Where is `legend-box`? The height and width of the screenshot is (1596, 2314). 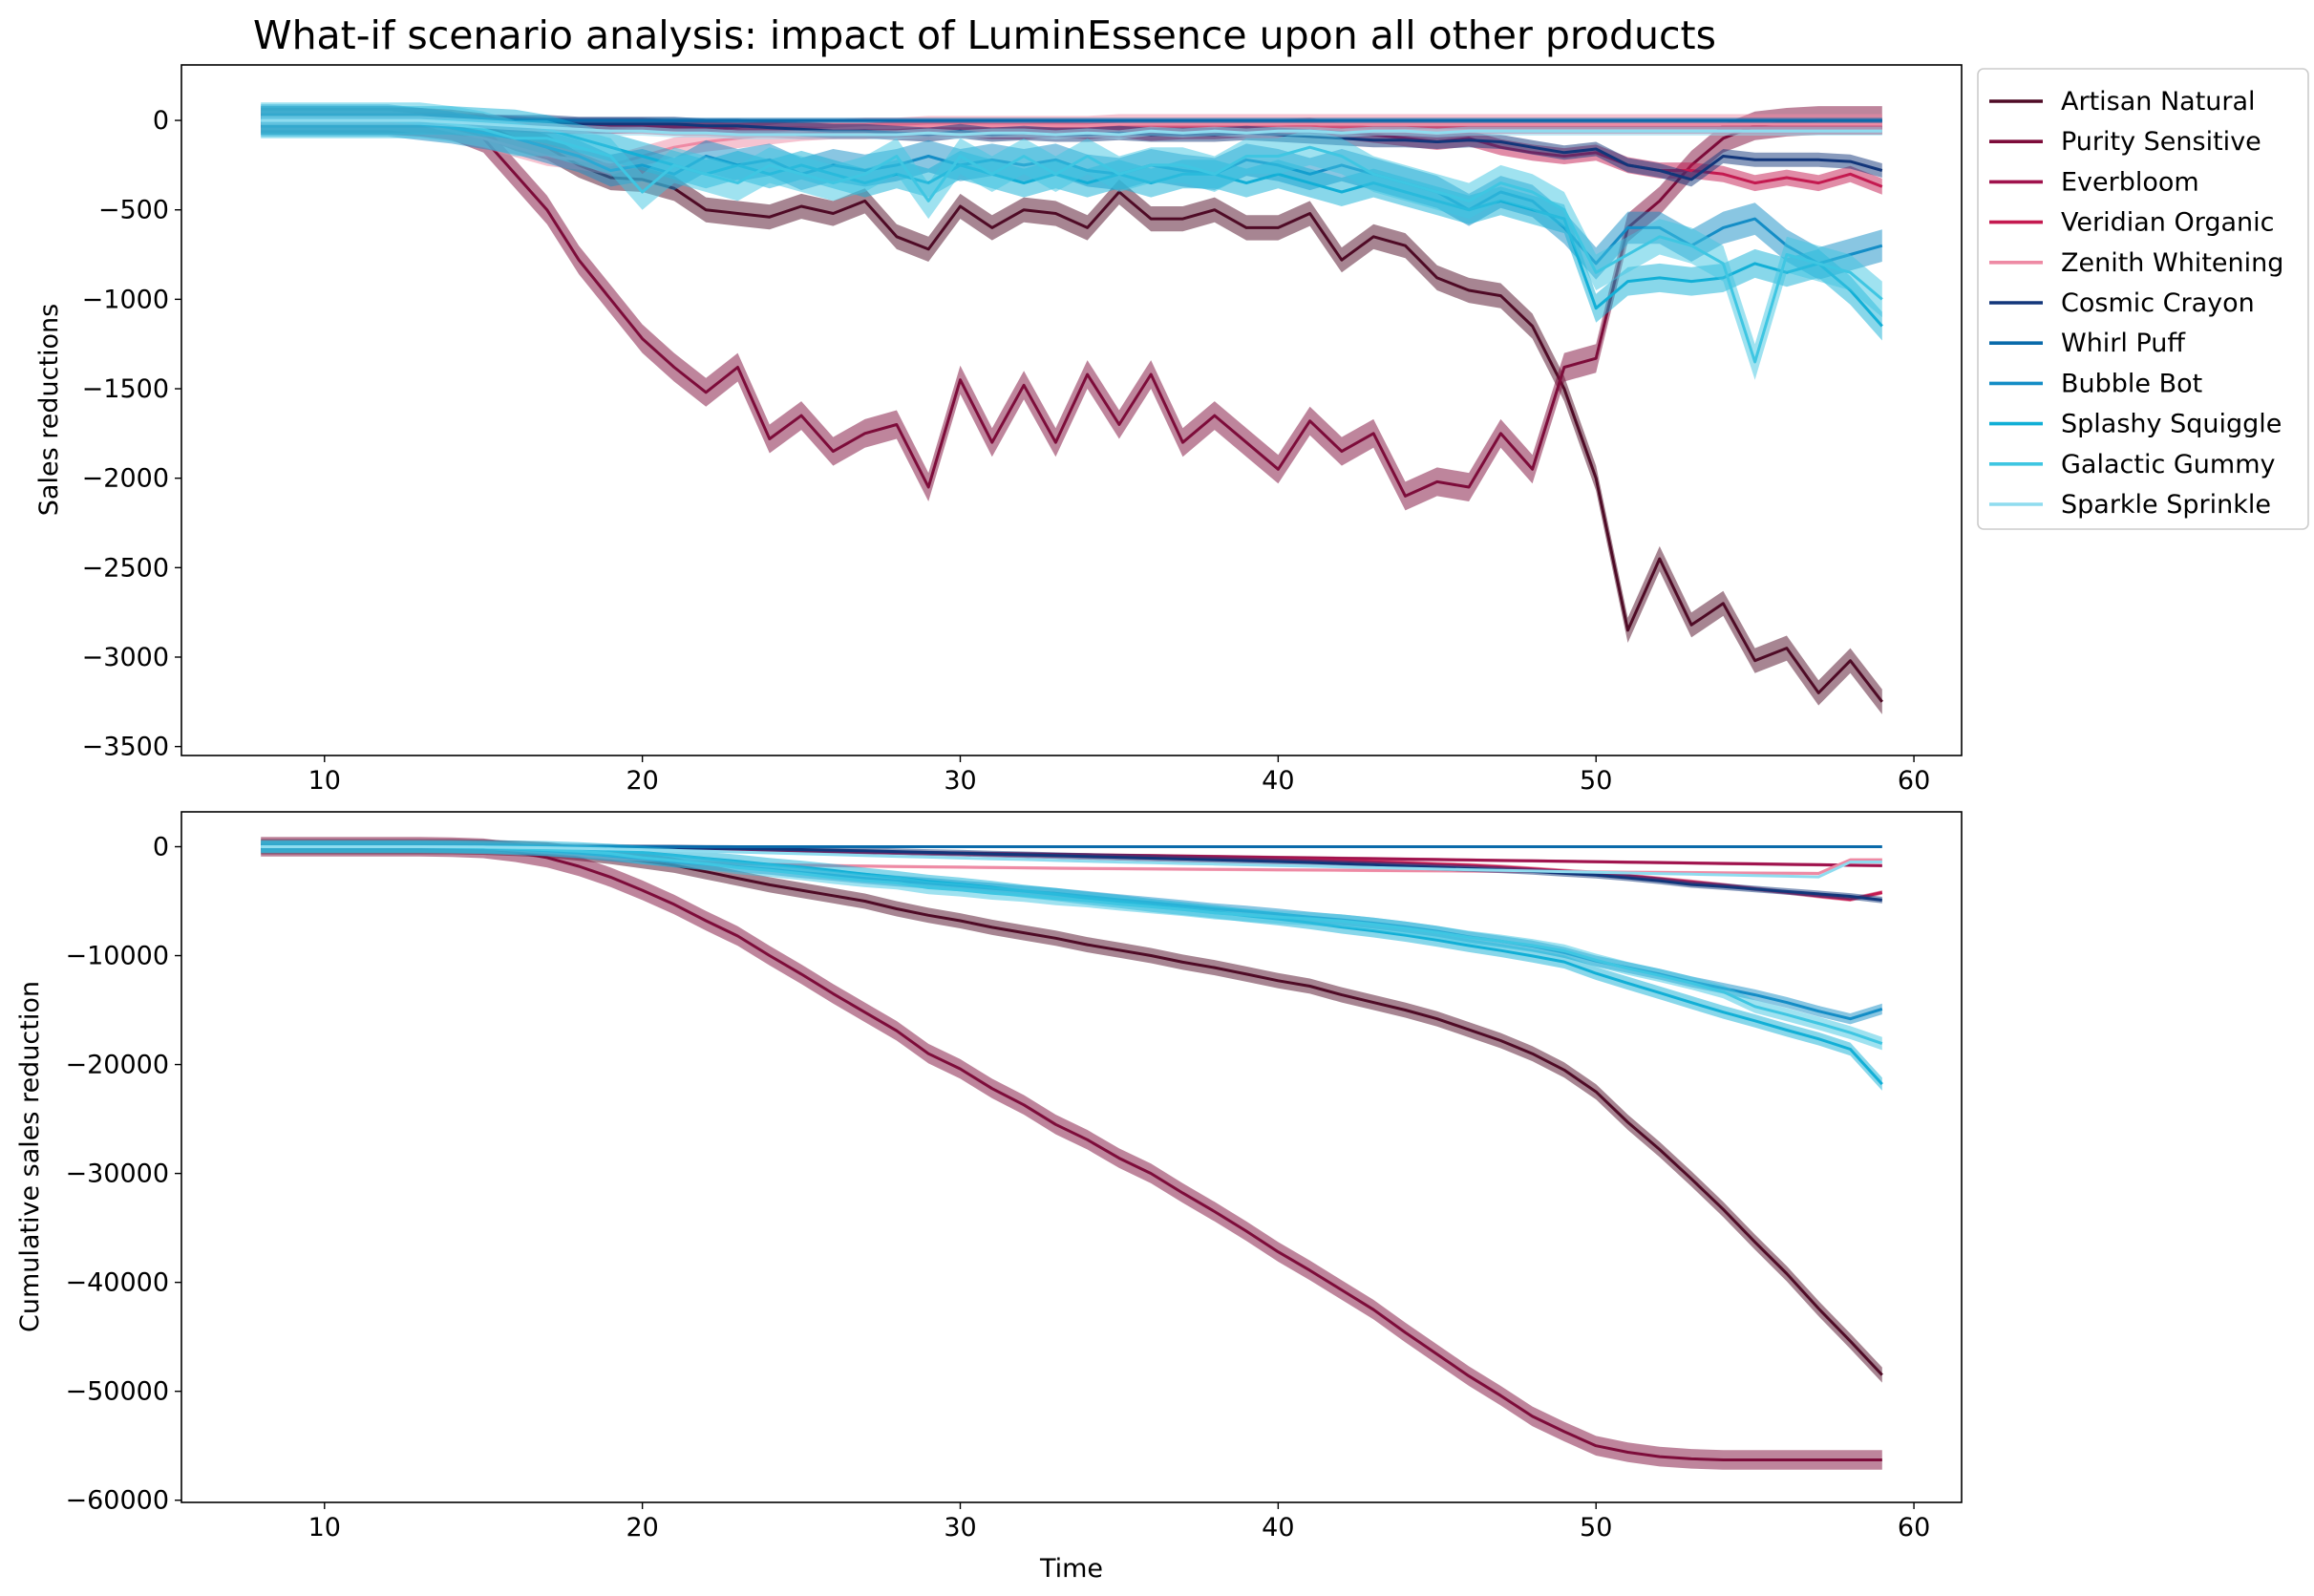
legend-box is located at coordinates (2143, 299).